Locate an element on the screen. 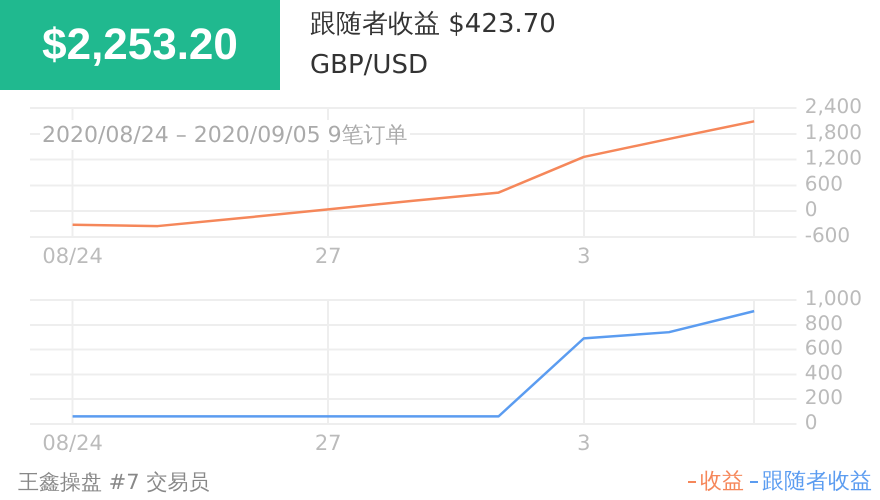  y-tick-label: 2,400 is located at coordinates (833, 106).